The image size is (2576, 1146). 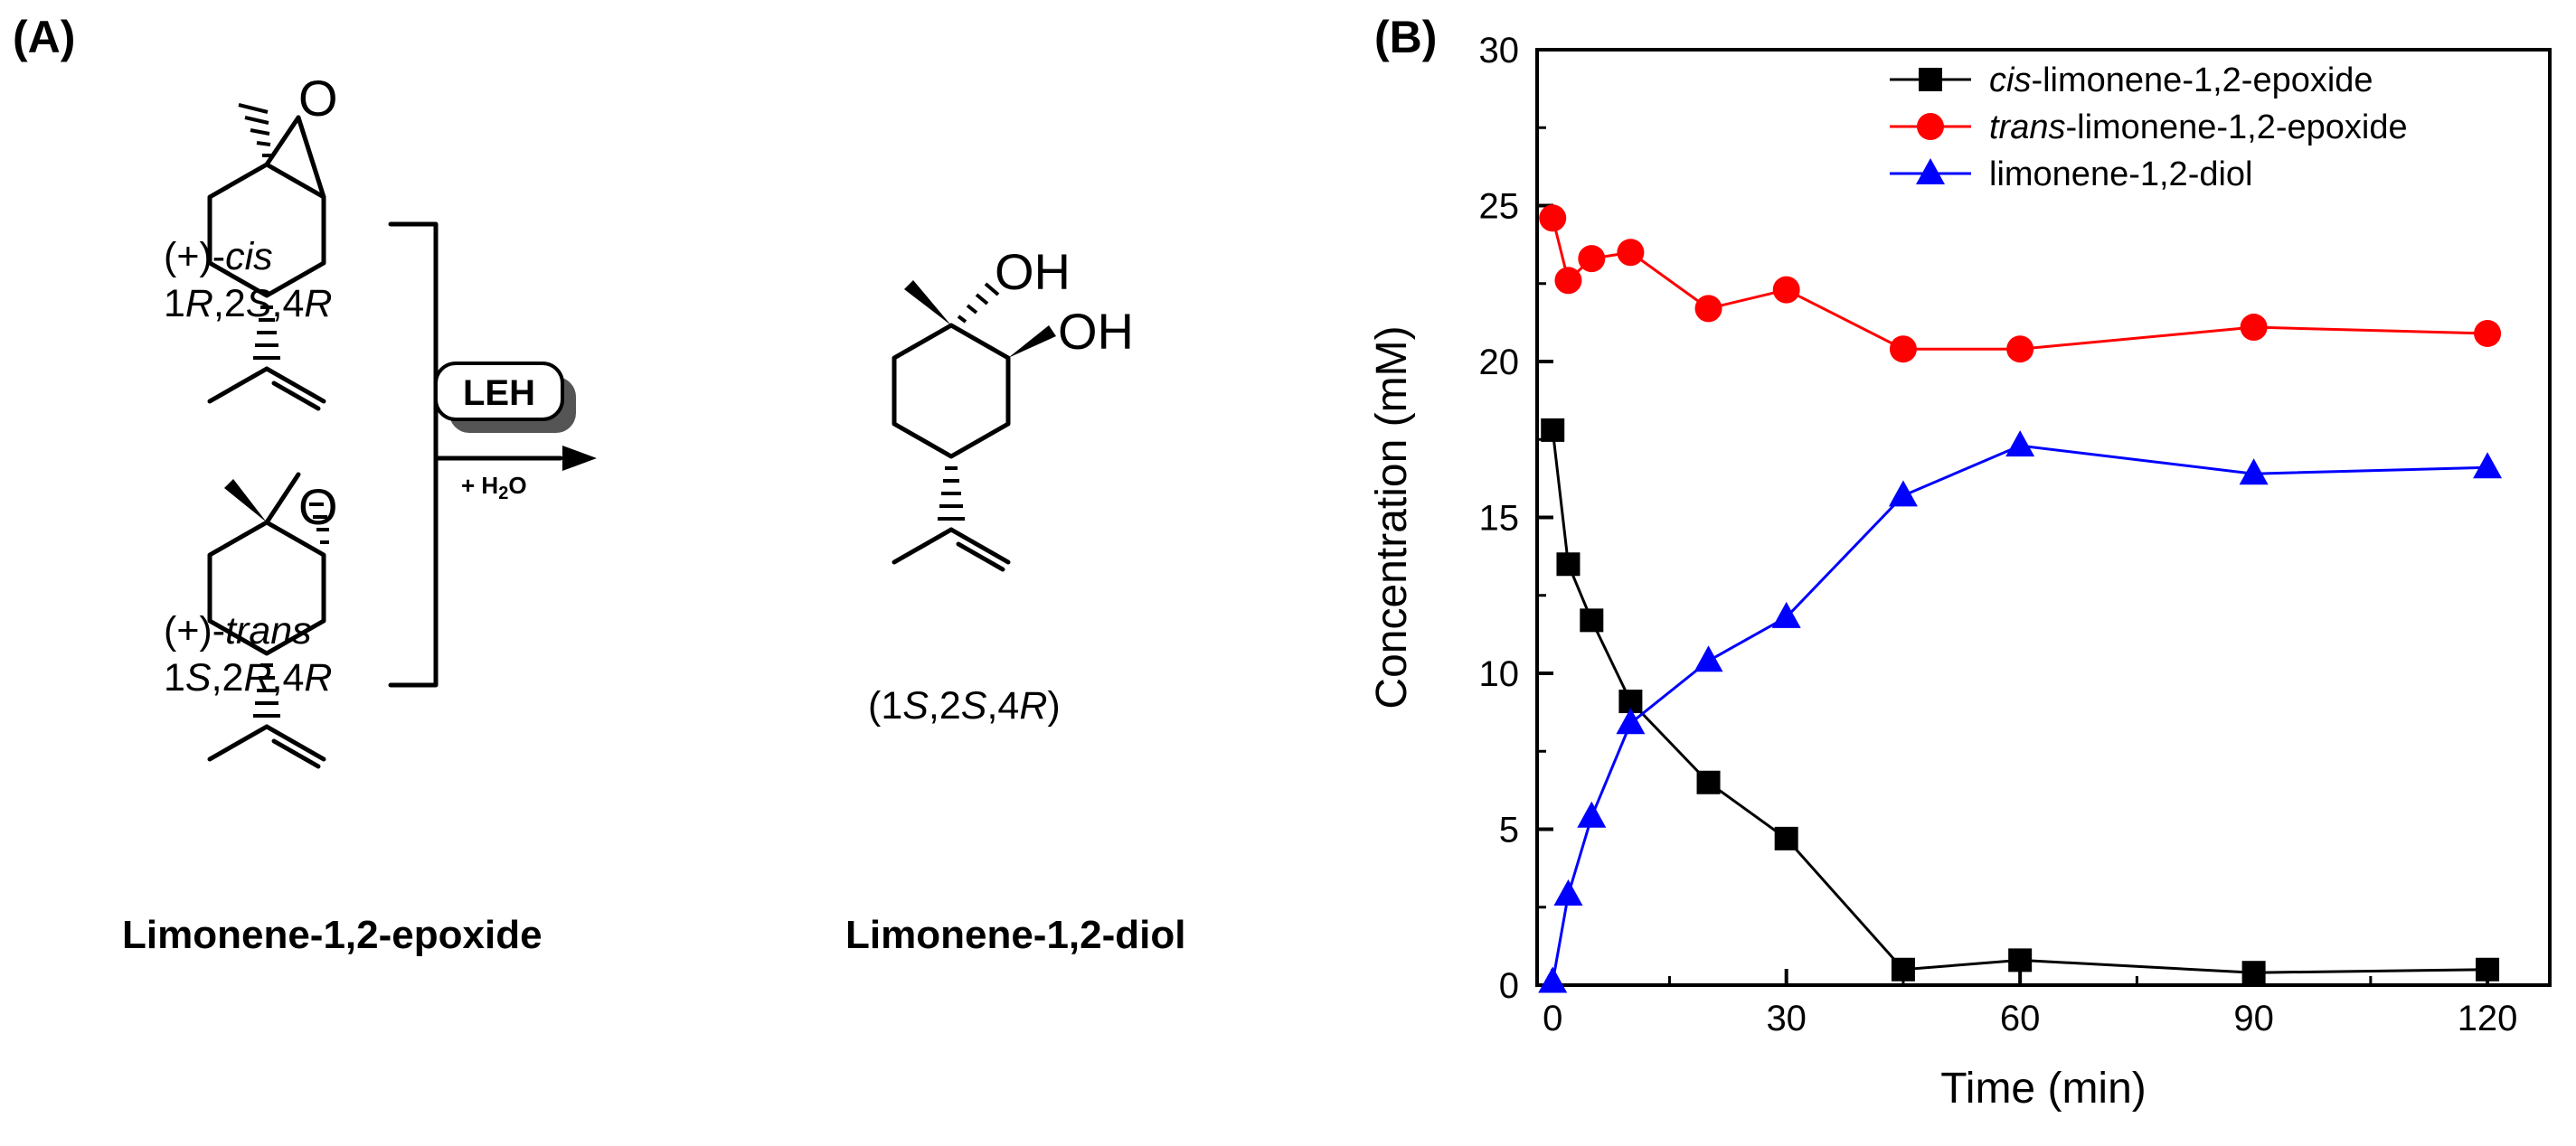 What do you see at coordinates (1930, 126) in the screenshot?
I see `legend-marker-circle` at bounding box center [1930, 126].